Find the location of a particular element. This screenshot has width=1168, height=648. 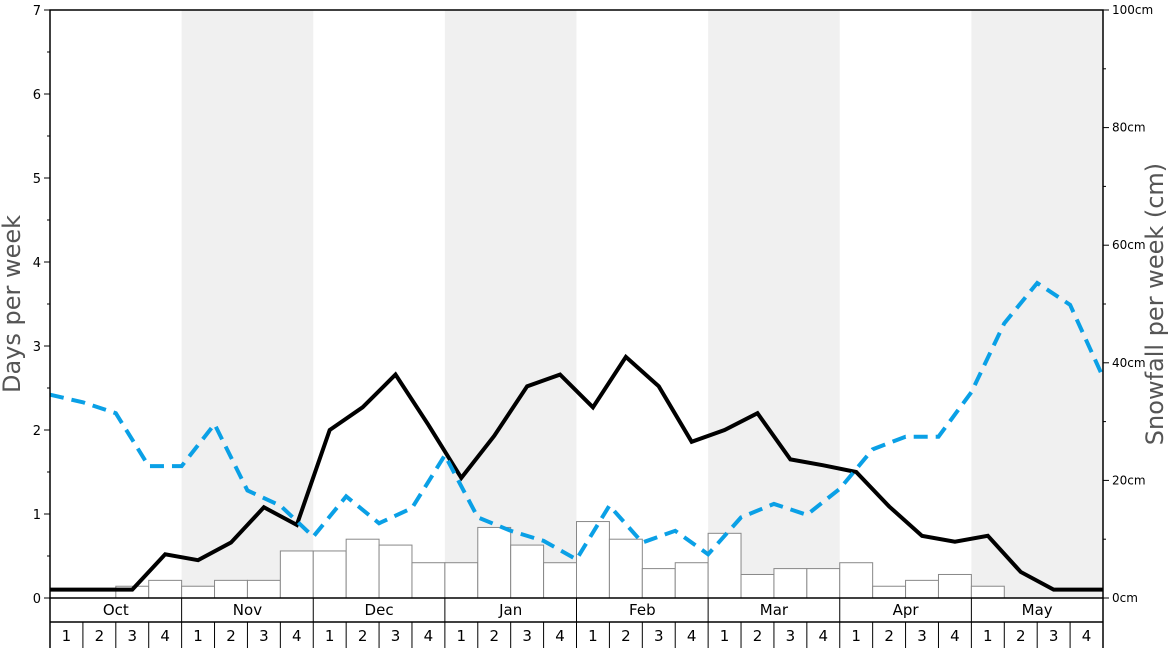

left-tick-label: 4 is located at coordinates (37, 263).